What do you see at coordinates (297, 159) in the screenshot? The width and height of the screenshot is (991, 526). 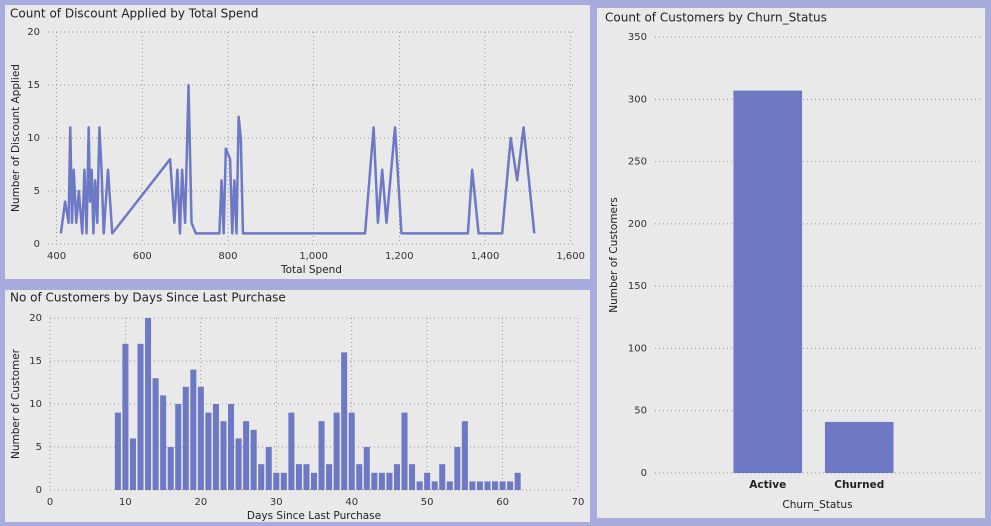 I see `line` at bounding box center [297, 159].